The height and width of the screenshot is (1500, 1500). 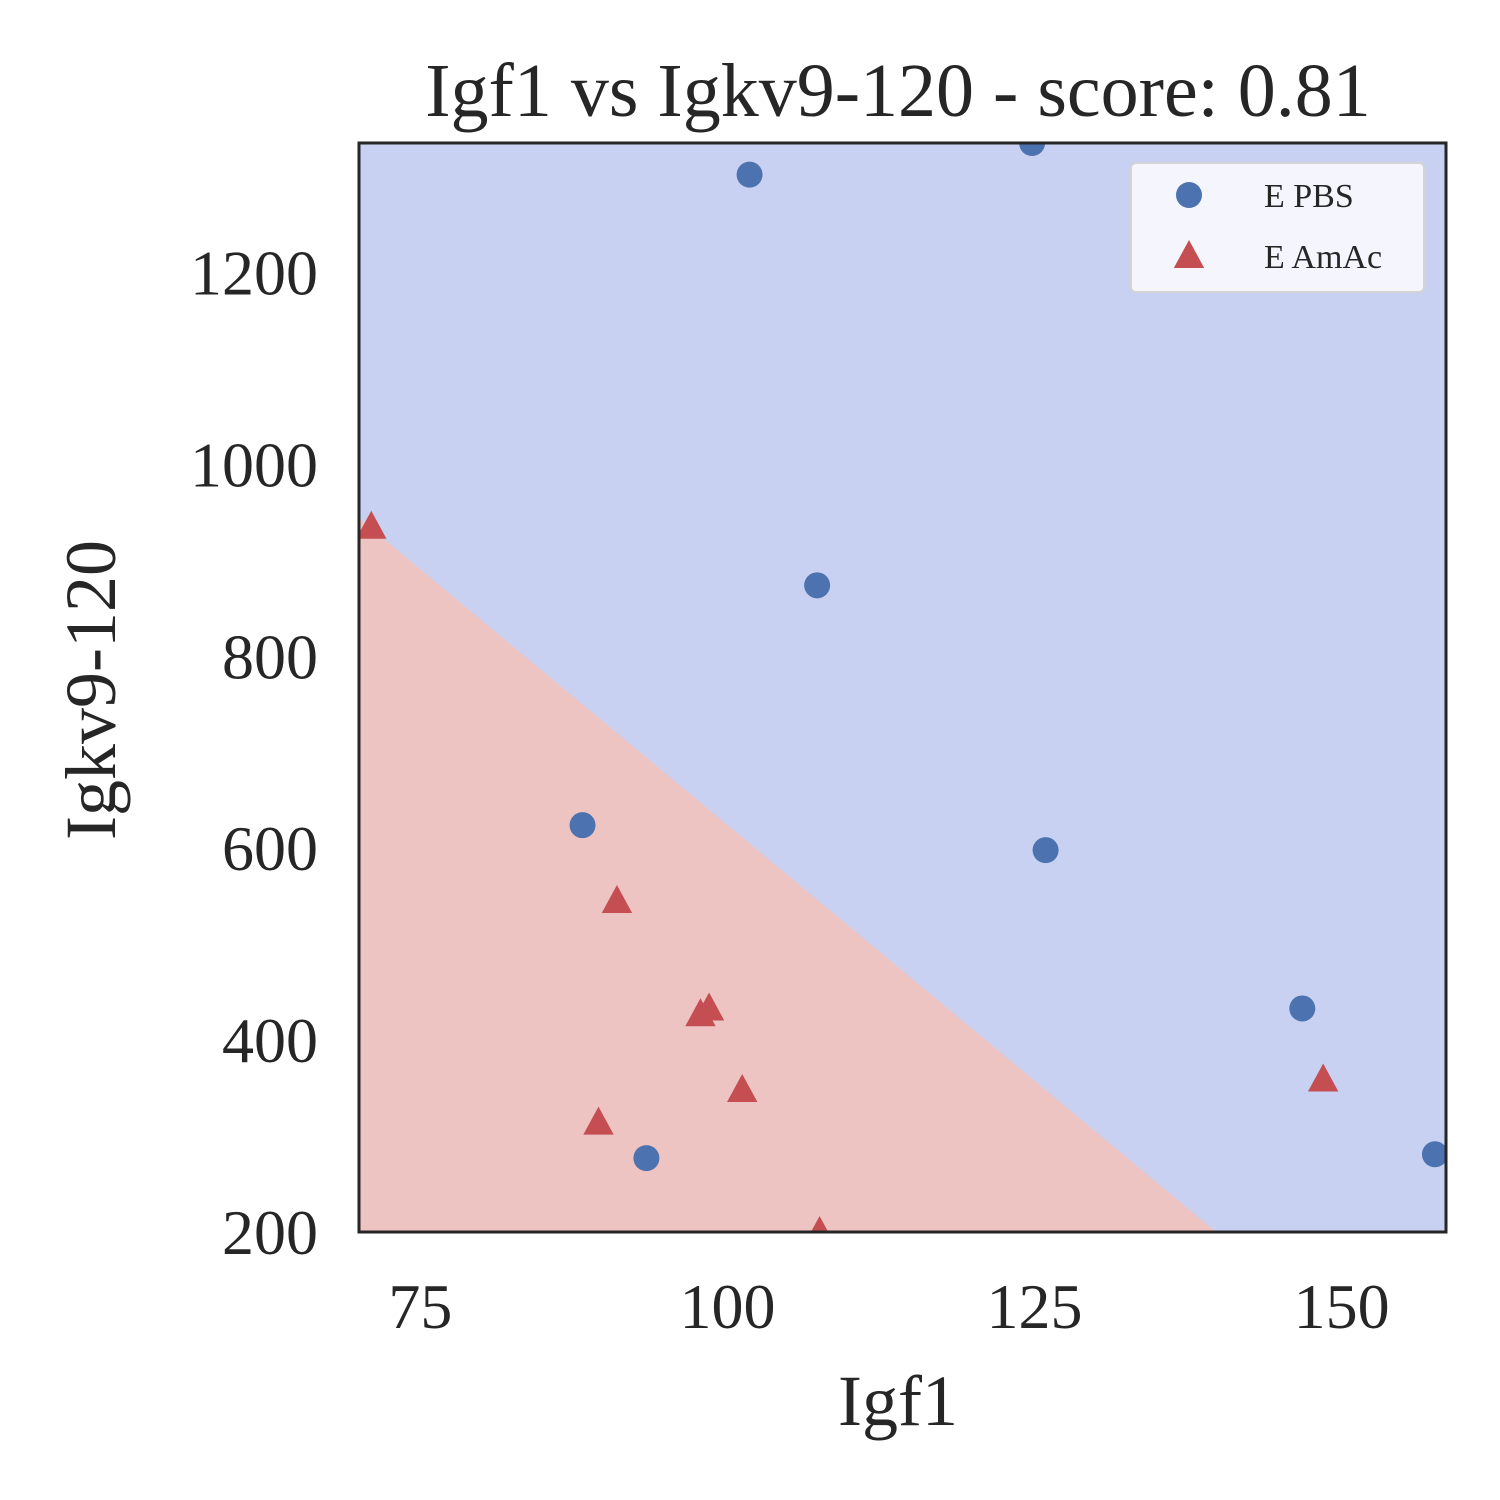 I want to click on chart-title: Igf1 vs Igkv9-120 - score: 0.81, so click(x=898, y=91).